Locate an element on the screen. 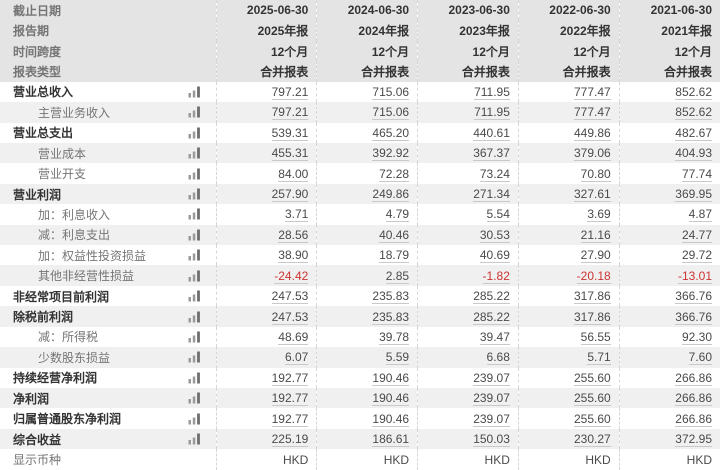 Image resolution: width=720 pixels, height=470 pixels. table-row: 营业成本 455.31 392.92 367.37 379.06 404.93 is located at coordinates (360, 153).